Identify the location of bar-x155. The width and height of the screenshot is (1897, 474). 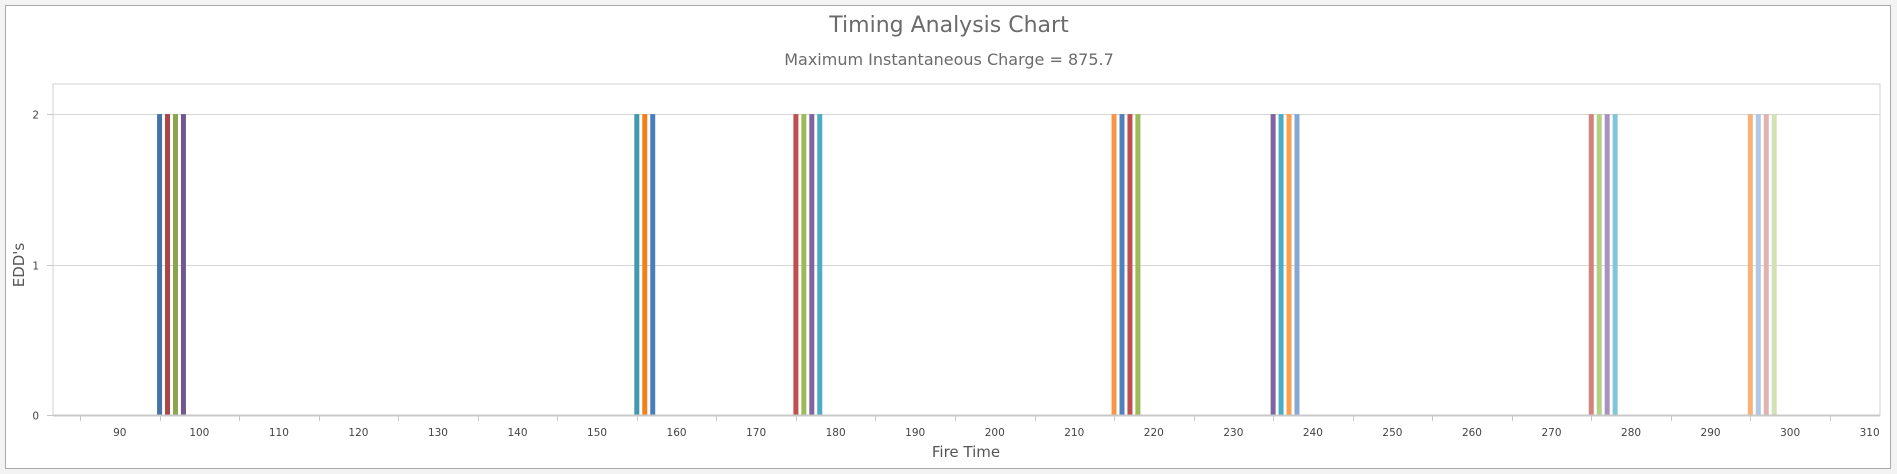
(637, 264).